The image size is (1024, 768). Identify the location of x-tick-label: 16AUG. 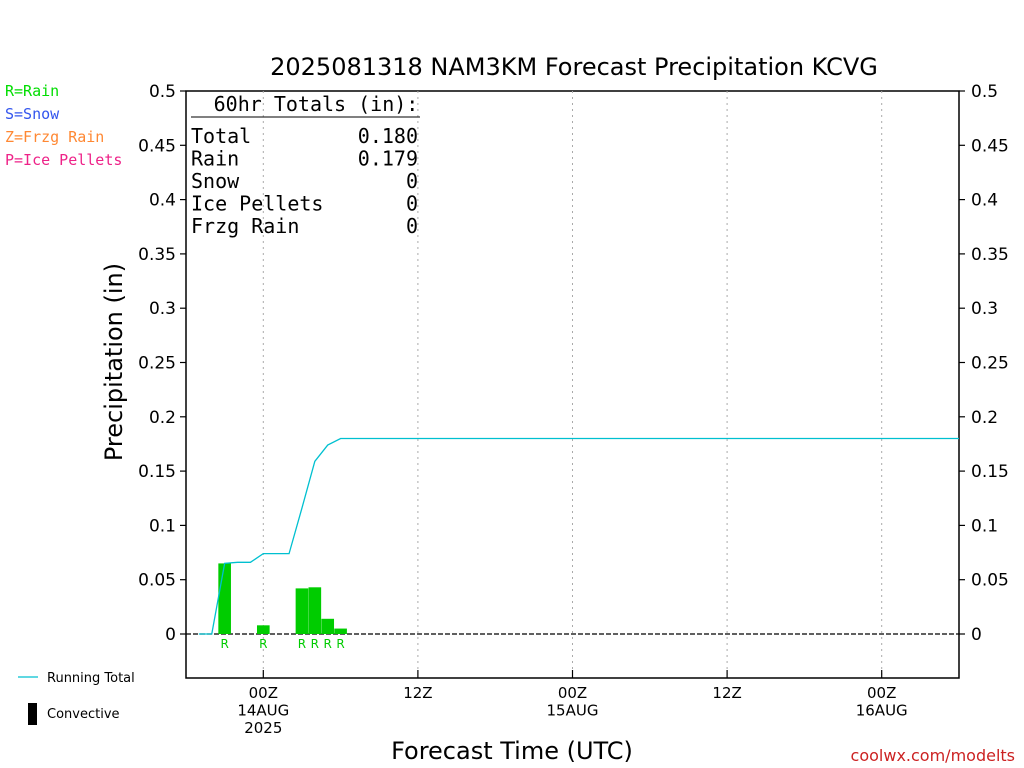
(882, 711).